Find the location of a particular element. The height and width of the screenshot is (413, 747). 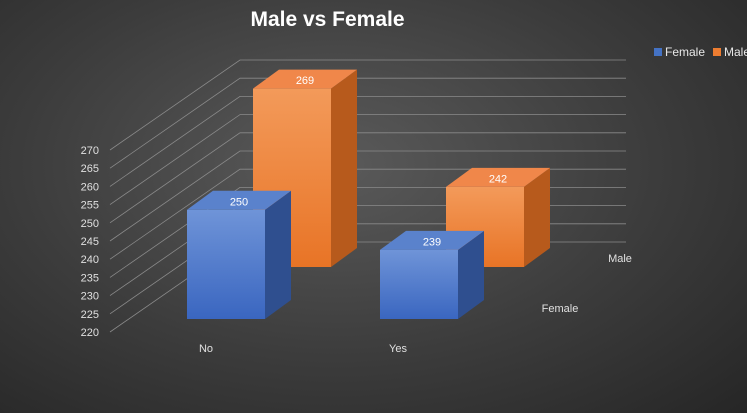

legend-item-female: Female is located at coordinates (679, 52).